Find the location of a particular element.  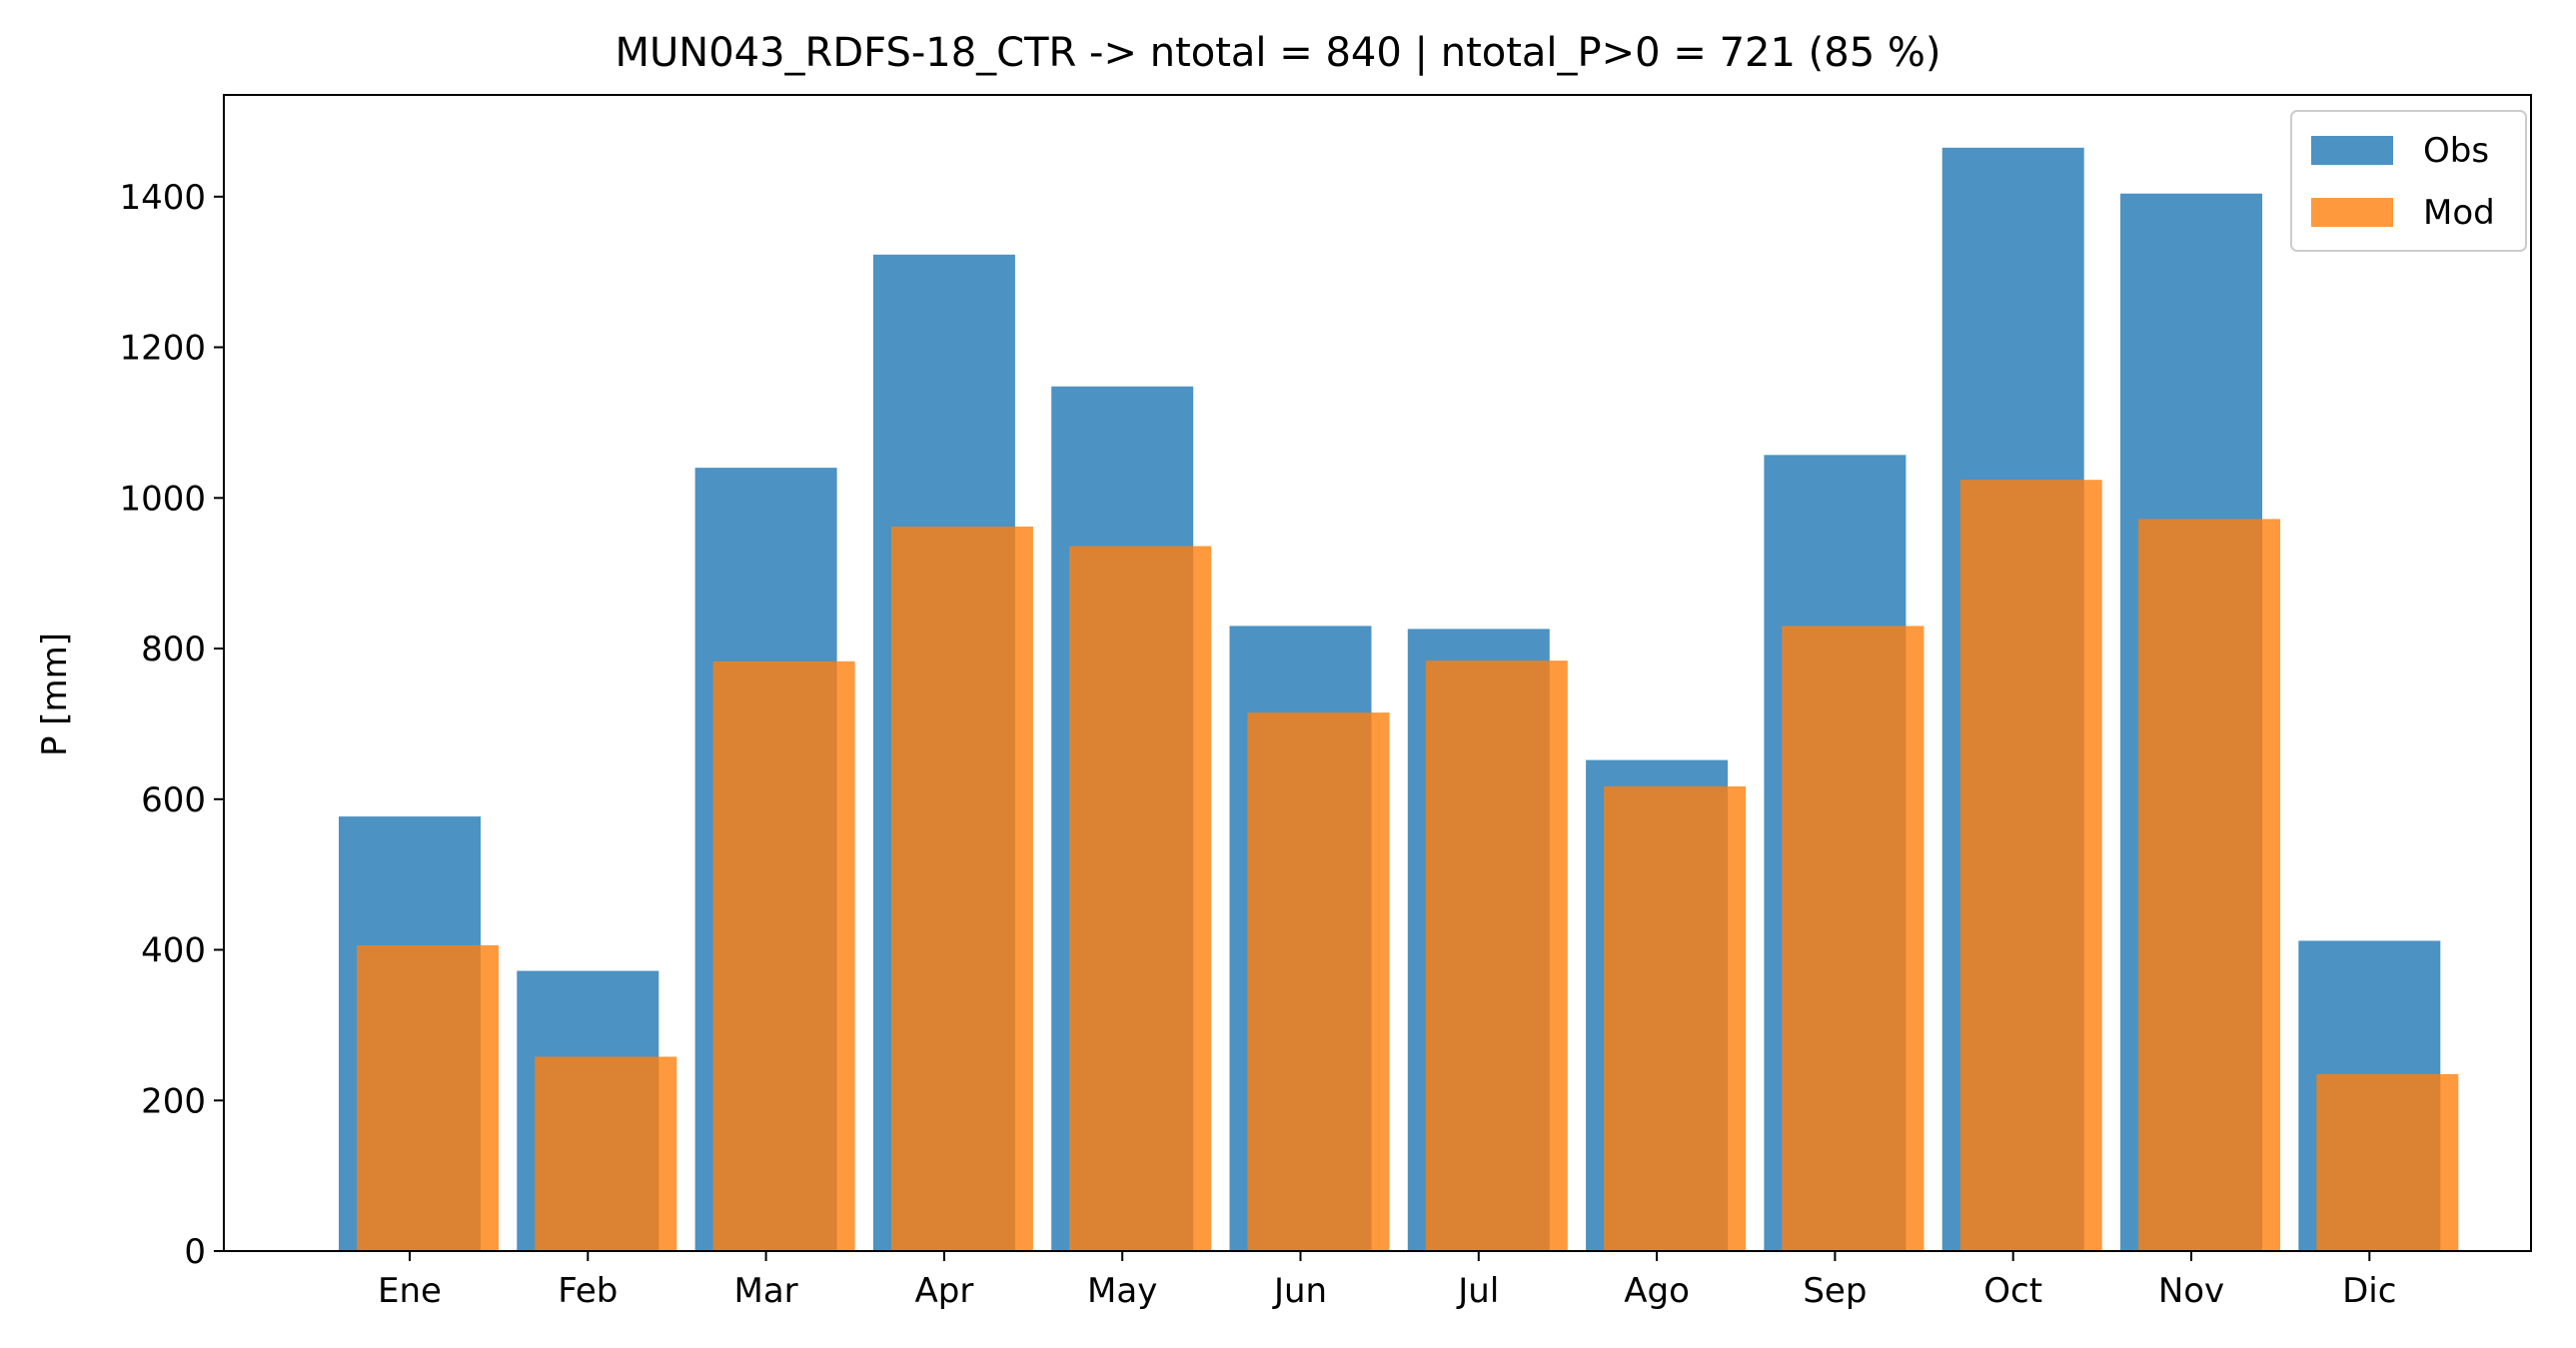

x-tick-label: Mar is located at coordinates (766, 1291).